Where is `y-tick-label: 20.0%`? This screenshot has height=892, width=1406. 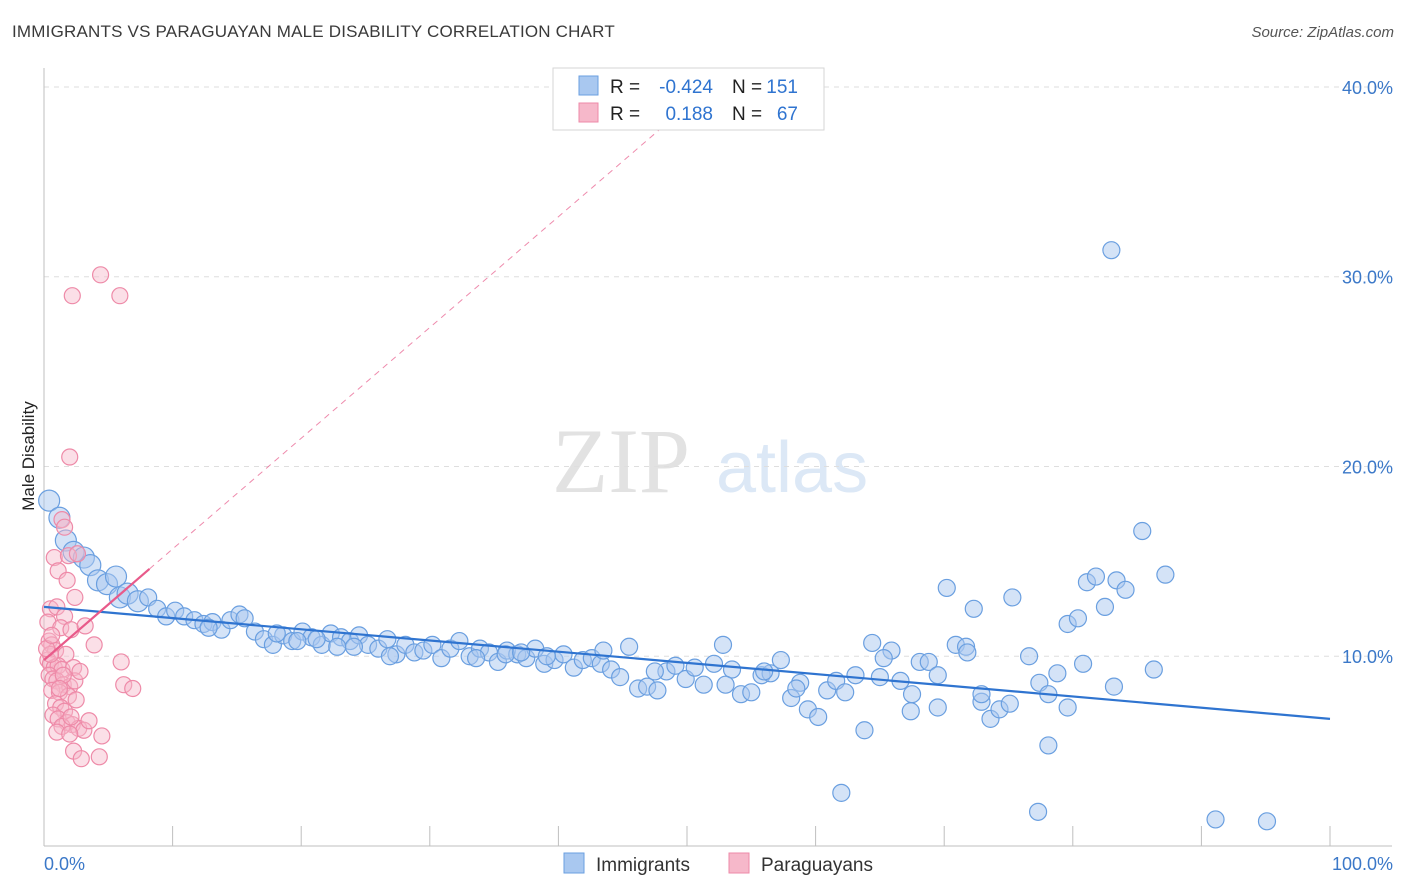
y-tick-label: 20.0% is located at coordinates (1367, 467).